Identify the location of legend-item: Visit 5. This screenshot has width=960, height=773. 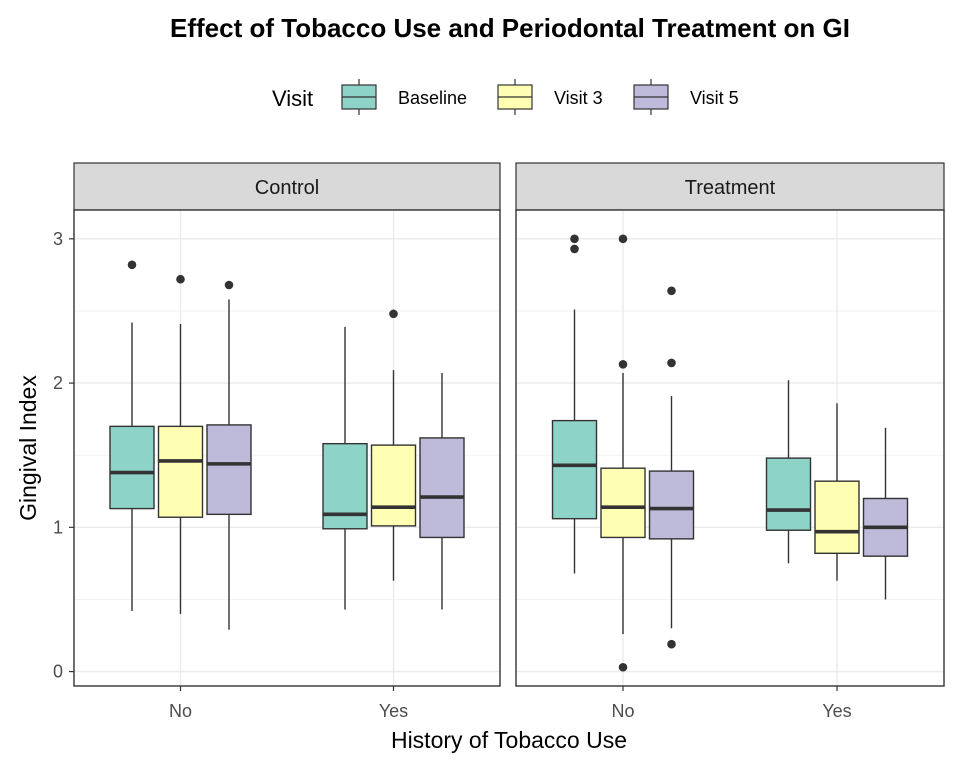
(686, 97).